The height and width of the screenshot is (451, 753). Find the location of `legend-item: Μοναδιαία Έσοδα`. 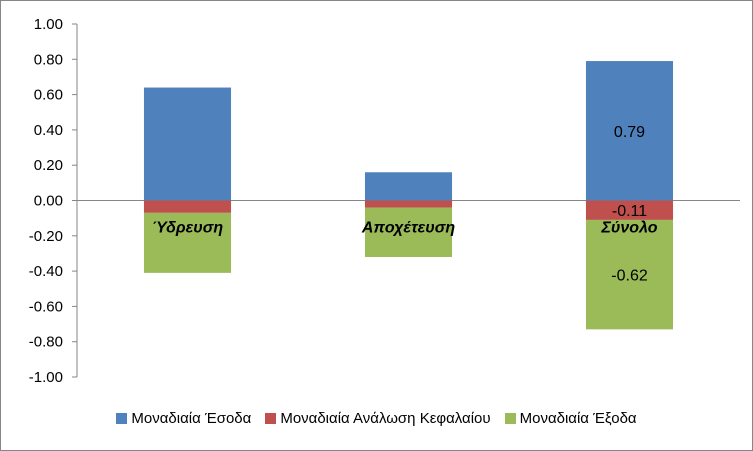

legend-item: Μοναδιαία Έσοδα is located at coordinates (183, 418).